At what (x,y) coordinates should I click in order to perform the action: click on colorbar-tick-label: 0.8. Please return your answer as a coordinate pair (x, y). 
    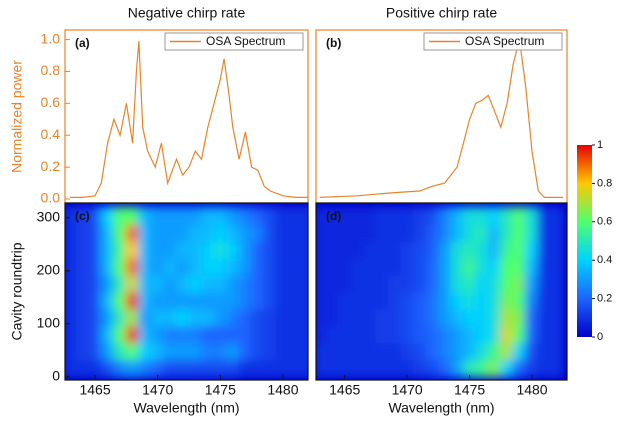
    Looking at the image, I should click on (604, 183).